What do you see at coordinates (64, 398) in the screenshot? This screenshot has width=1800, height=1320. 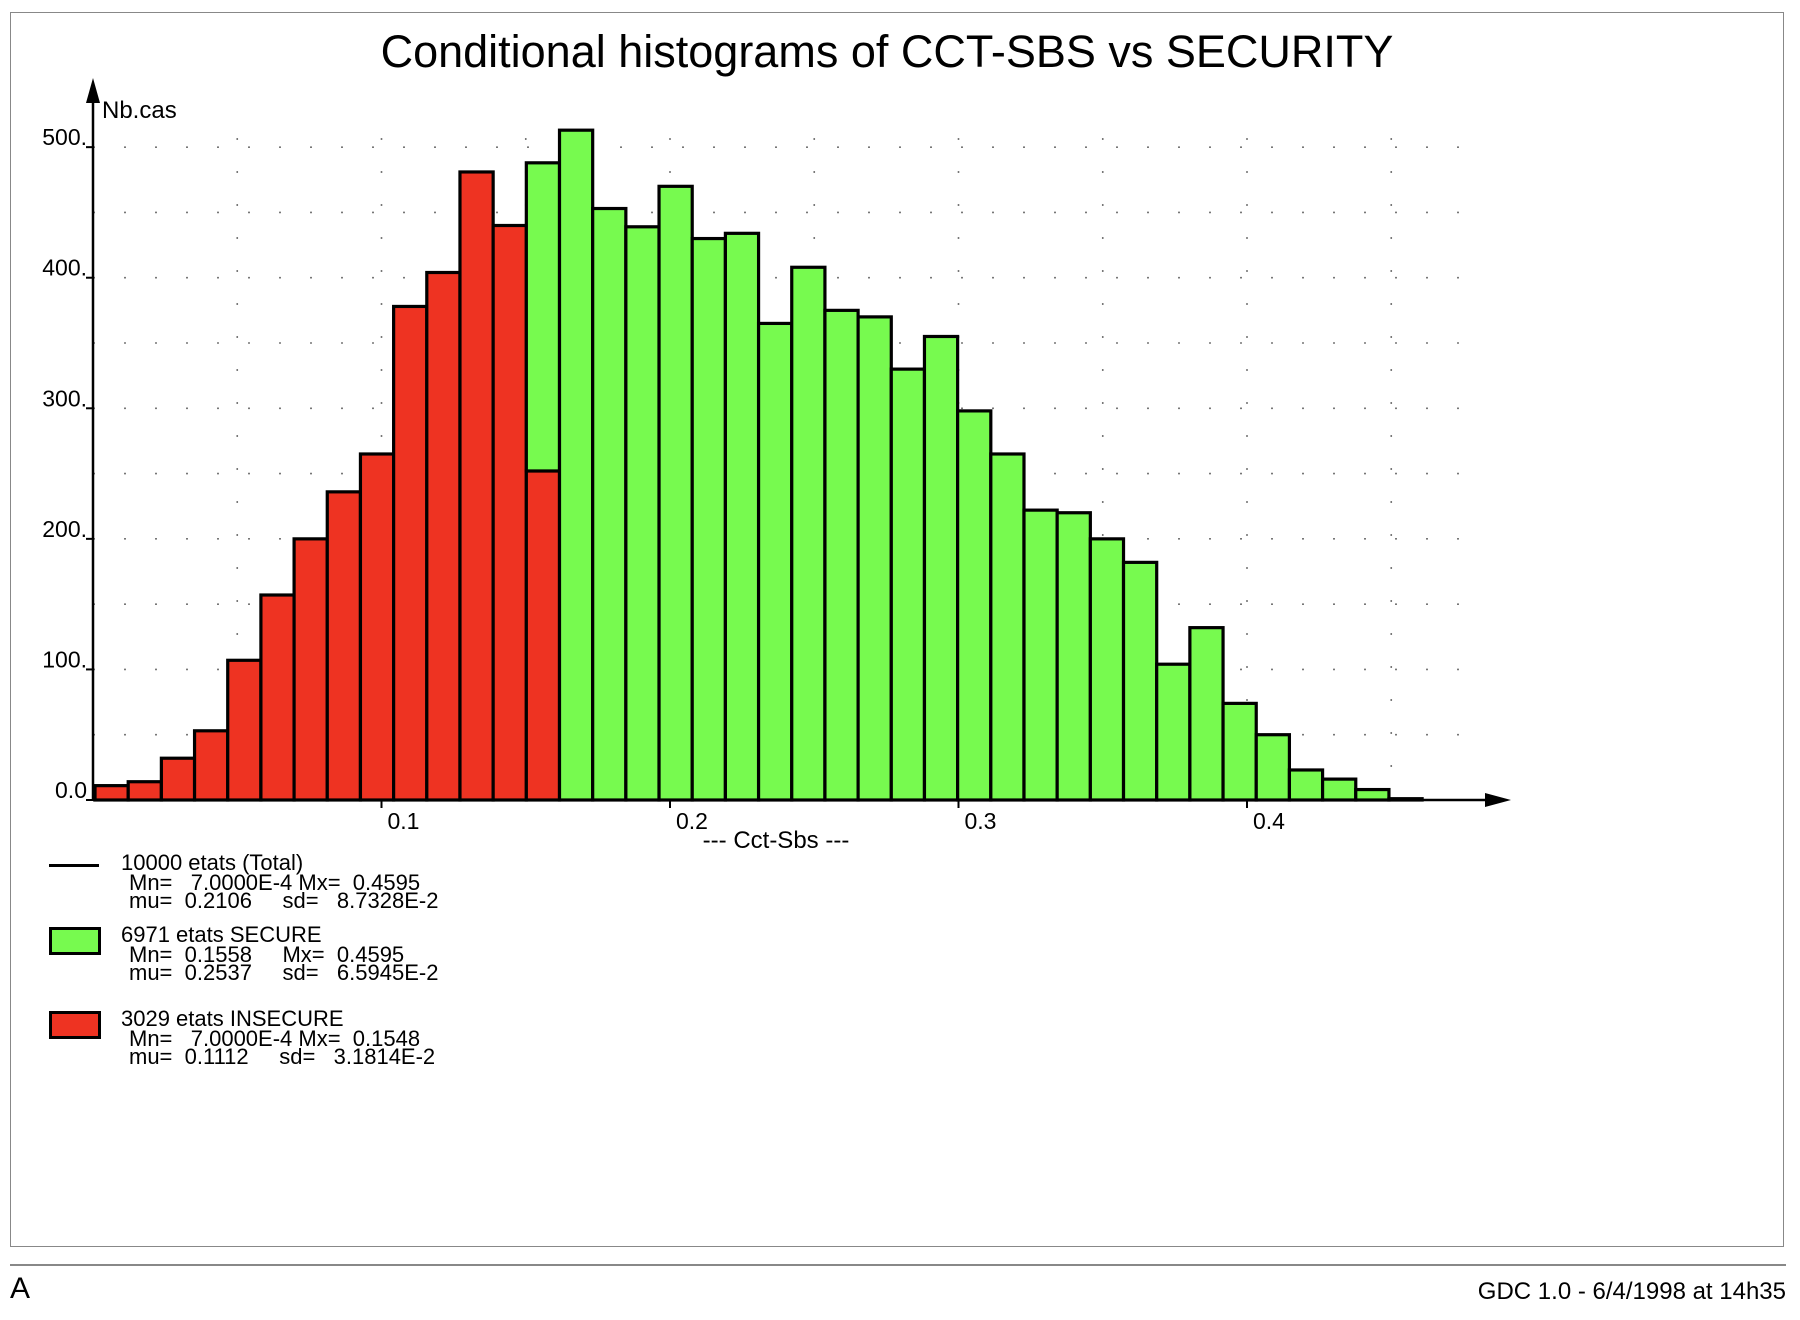 I see `y-tick-label: 300.` at bounding box center [64, 398].